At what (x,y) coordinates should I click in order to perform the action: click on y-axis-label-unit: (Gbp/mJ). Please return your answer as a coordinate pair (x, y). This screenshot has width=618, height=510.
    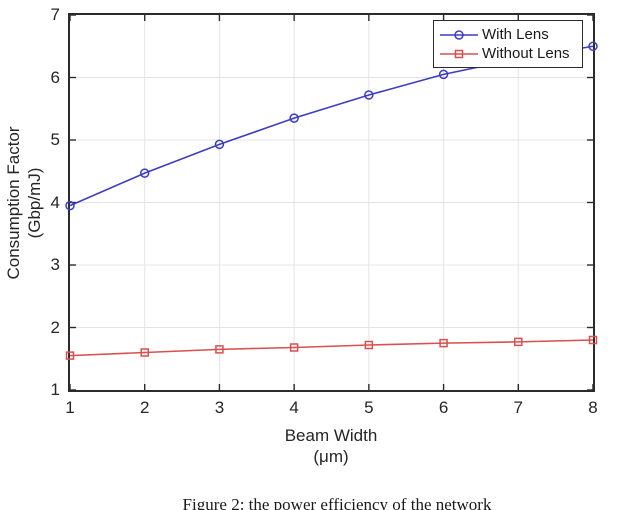
    Looking at the image, I should click on (34, 203).